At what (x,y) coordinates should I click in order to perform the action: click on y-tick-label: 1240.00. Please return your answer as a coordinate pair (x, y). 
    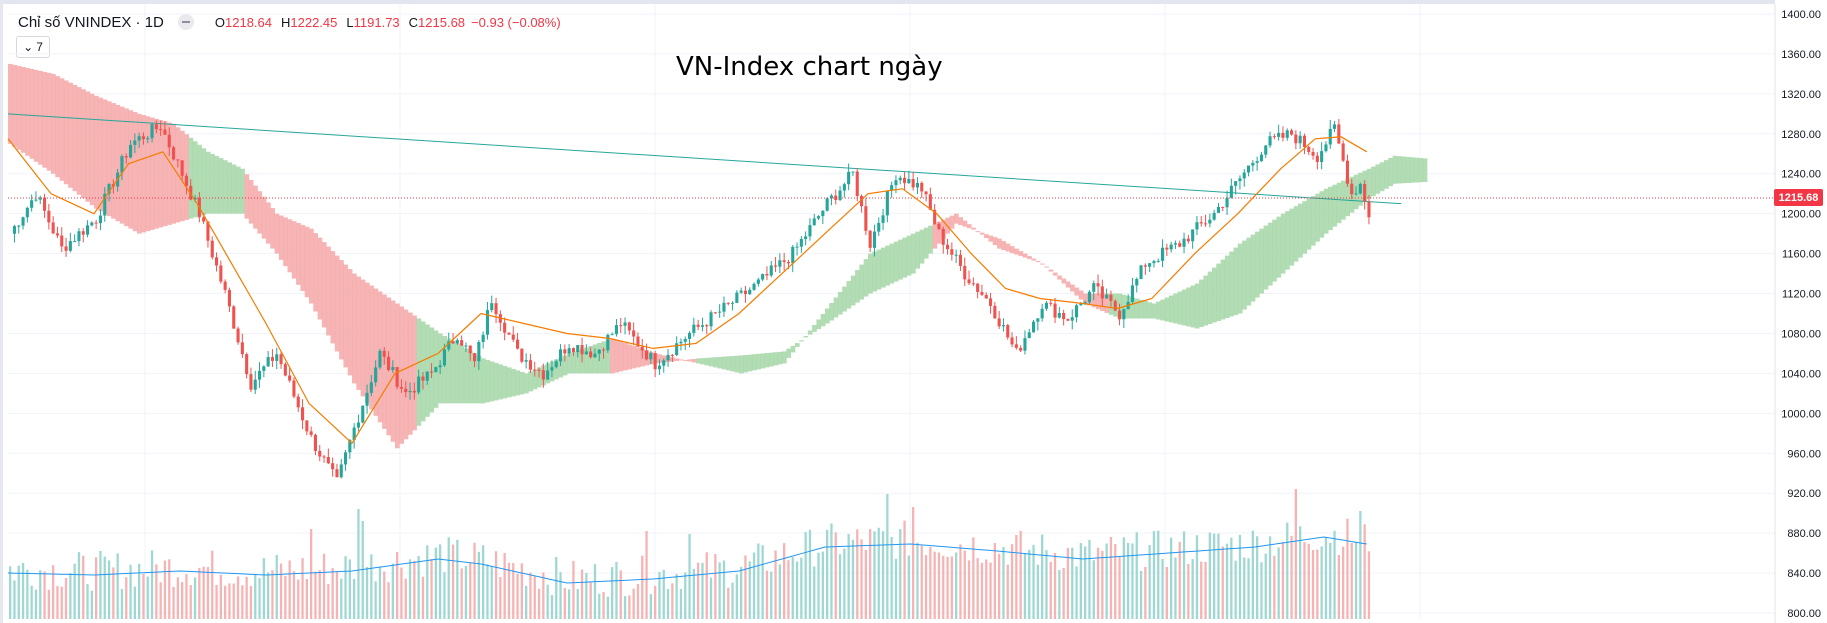
    Looking at the image, I should click on (1801, 175).